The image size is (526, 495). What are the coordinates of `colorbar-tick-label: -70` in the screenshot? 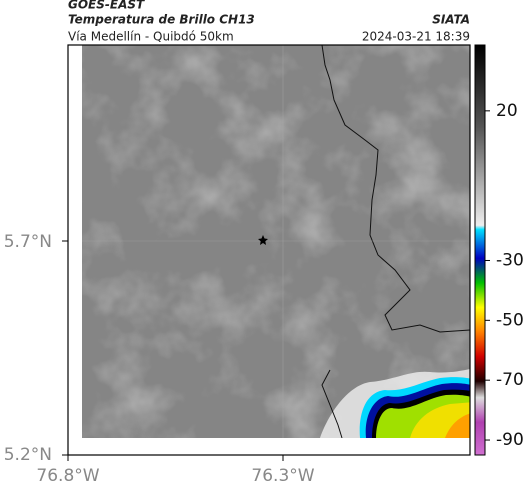 It's located at (510, 380).